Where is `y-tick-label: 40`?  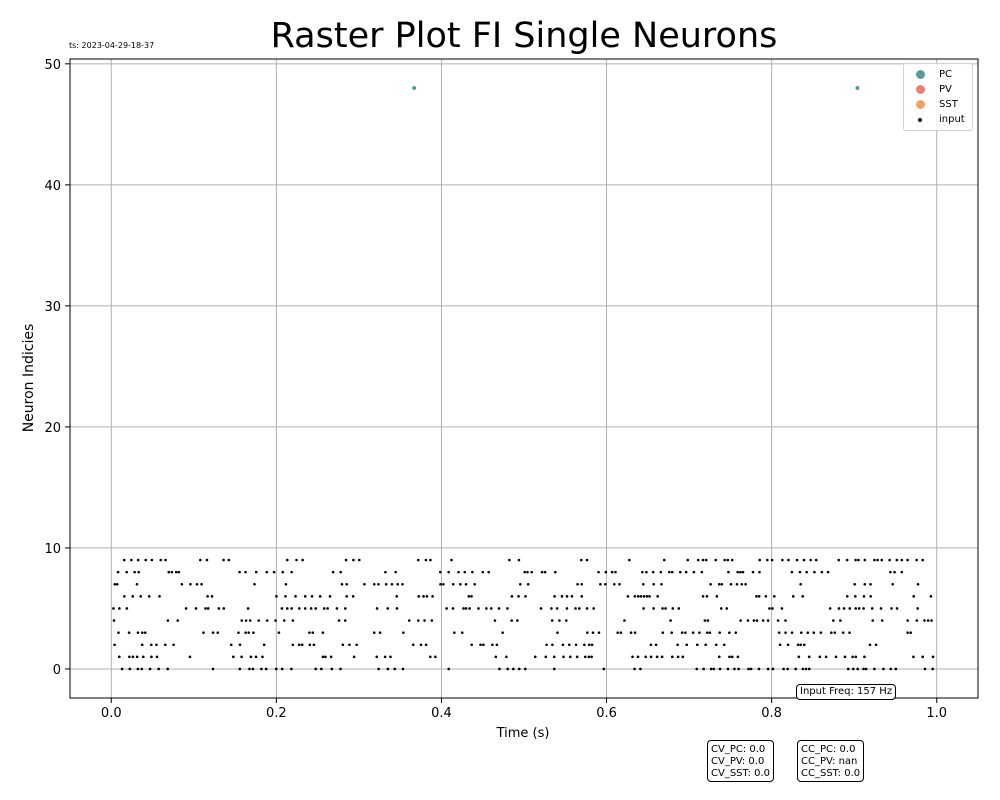
y-tick-label: 40 is located at coordinates (52, 186).